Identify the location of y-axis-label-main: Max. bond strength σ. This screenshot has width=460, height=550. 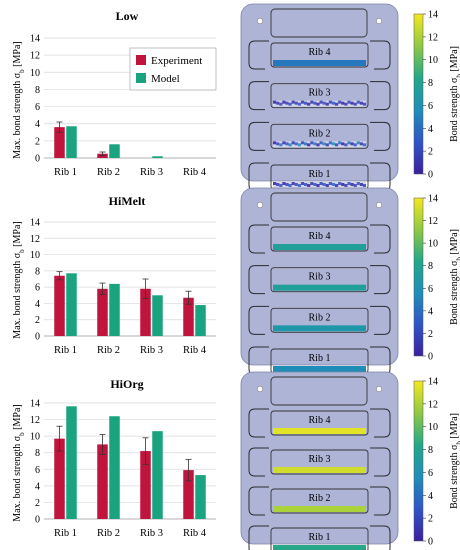
(17, 115).